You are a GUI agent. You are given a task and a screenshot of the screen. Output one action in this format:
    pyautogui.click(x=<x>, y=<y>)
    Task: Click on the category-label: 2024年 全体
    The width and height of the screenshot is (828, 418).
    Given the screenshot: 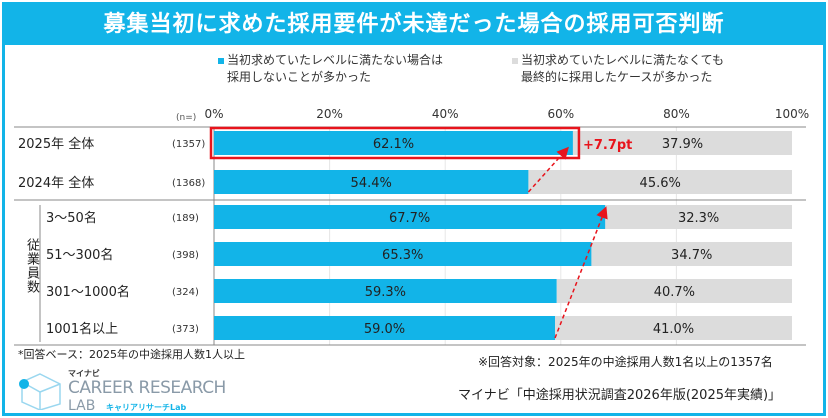 What is the action you would take?
    pyautogui.click(x=56, y=183)
    